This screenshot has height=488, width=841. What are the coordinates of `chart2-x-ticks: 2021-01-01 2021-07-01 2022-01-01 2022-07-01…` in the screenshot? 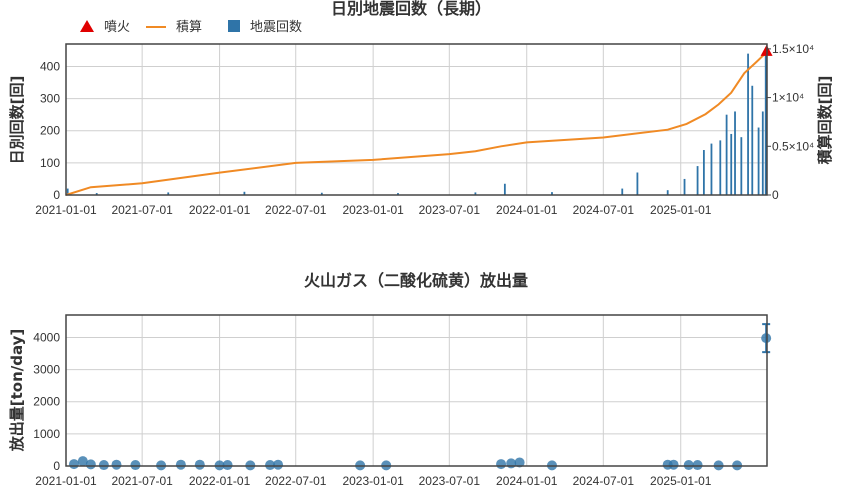 It's located at (373, 481).